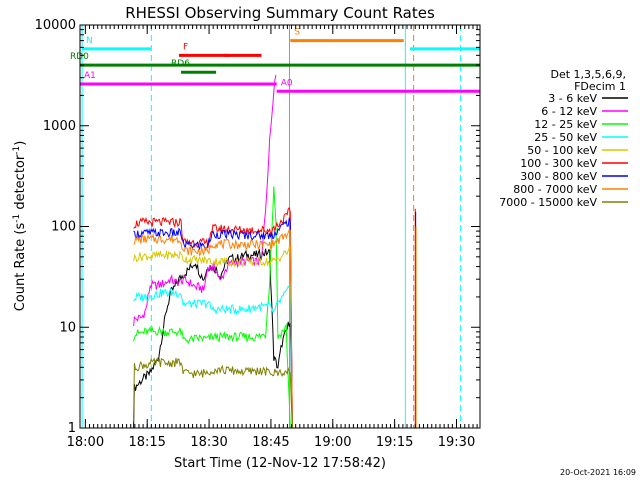  Describe the element at coordinates (287, 83) in the screenshot. I see `flag-label-a0: A0` at that location.